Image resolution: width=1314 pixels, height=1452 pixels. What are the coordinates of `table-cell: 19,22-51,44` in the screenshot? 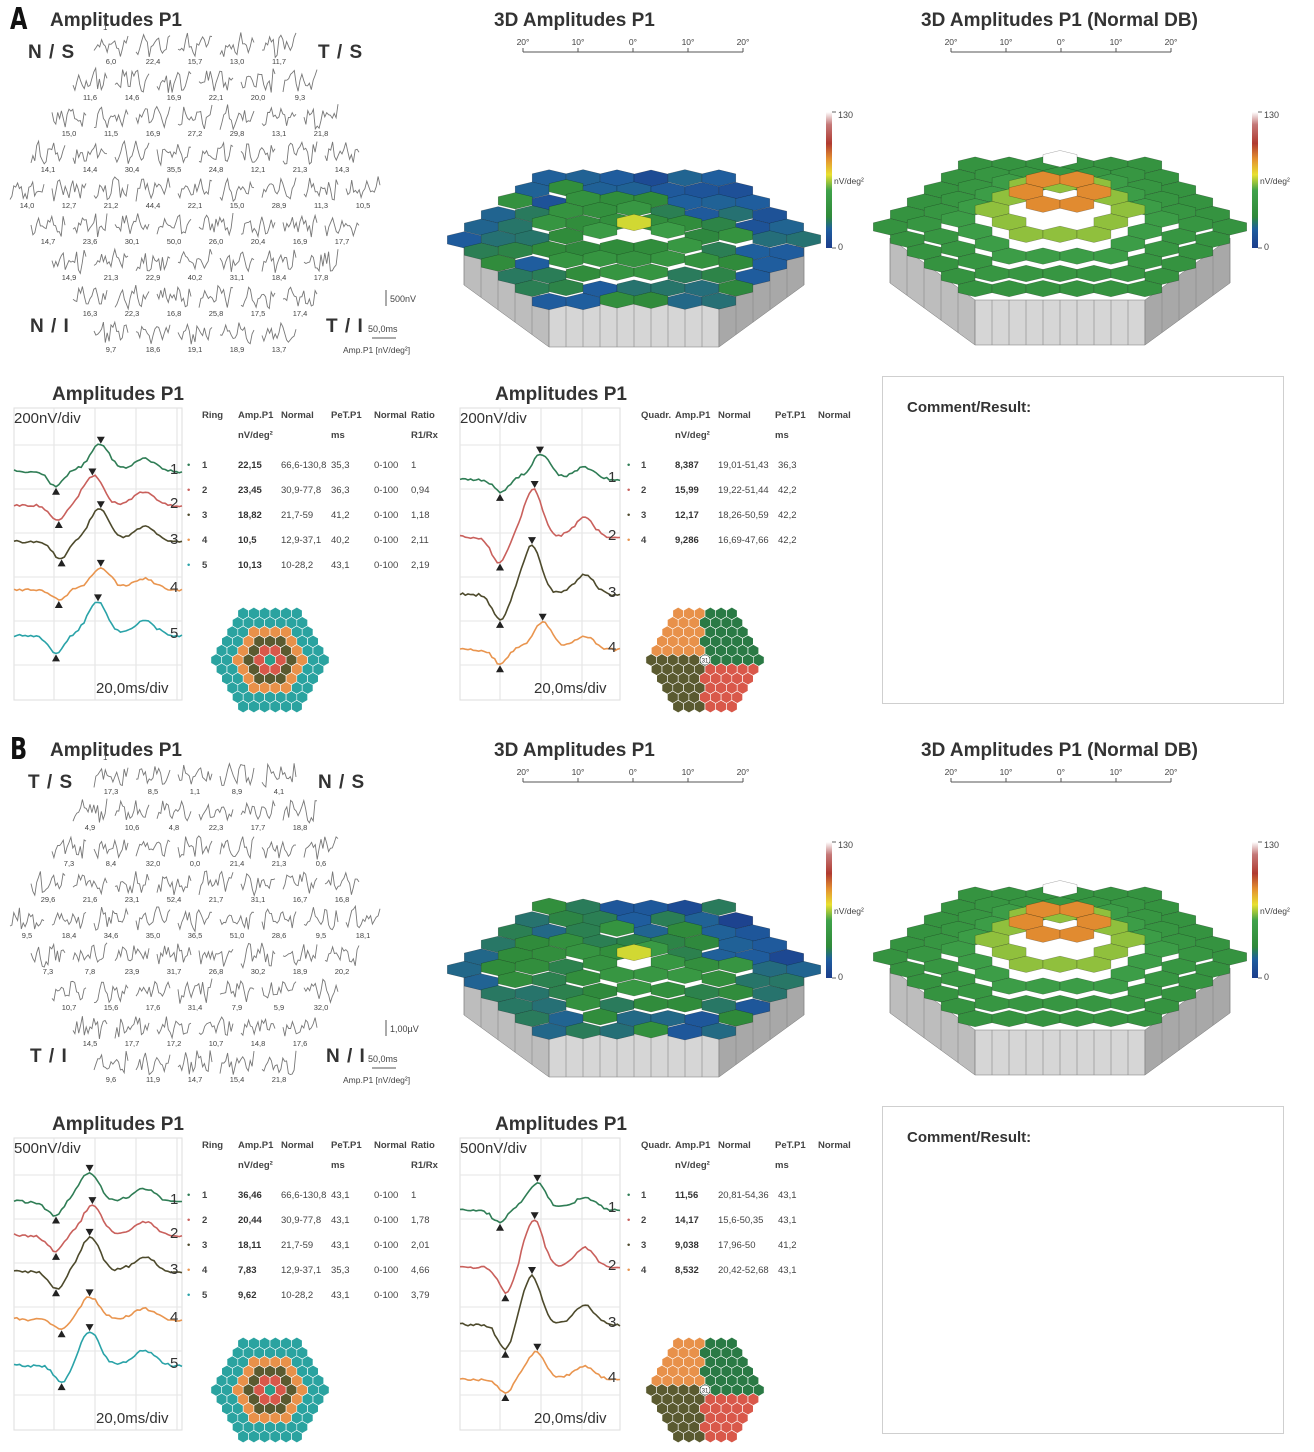 It's located at (743, 490).